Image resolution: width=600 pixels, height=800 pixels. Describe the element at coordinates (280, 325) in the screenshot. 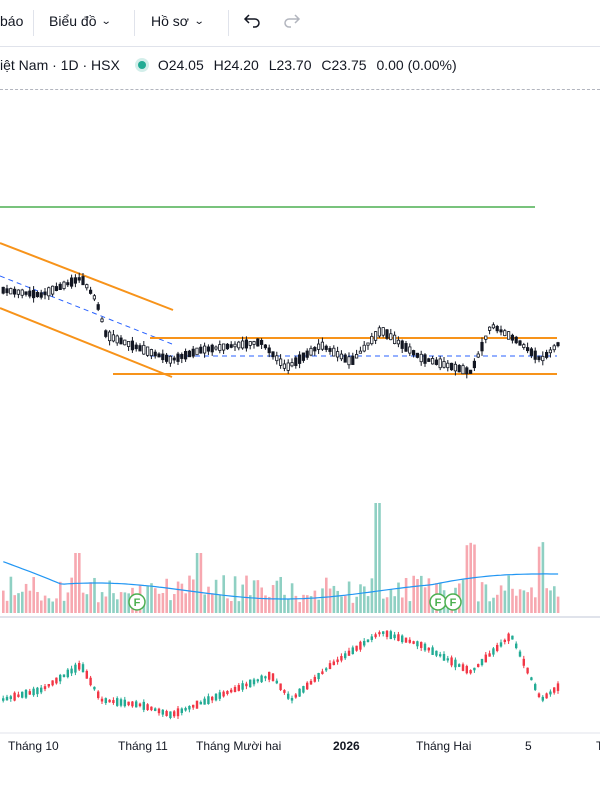

I see `price-candles` at that location.